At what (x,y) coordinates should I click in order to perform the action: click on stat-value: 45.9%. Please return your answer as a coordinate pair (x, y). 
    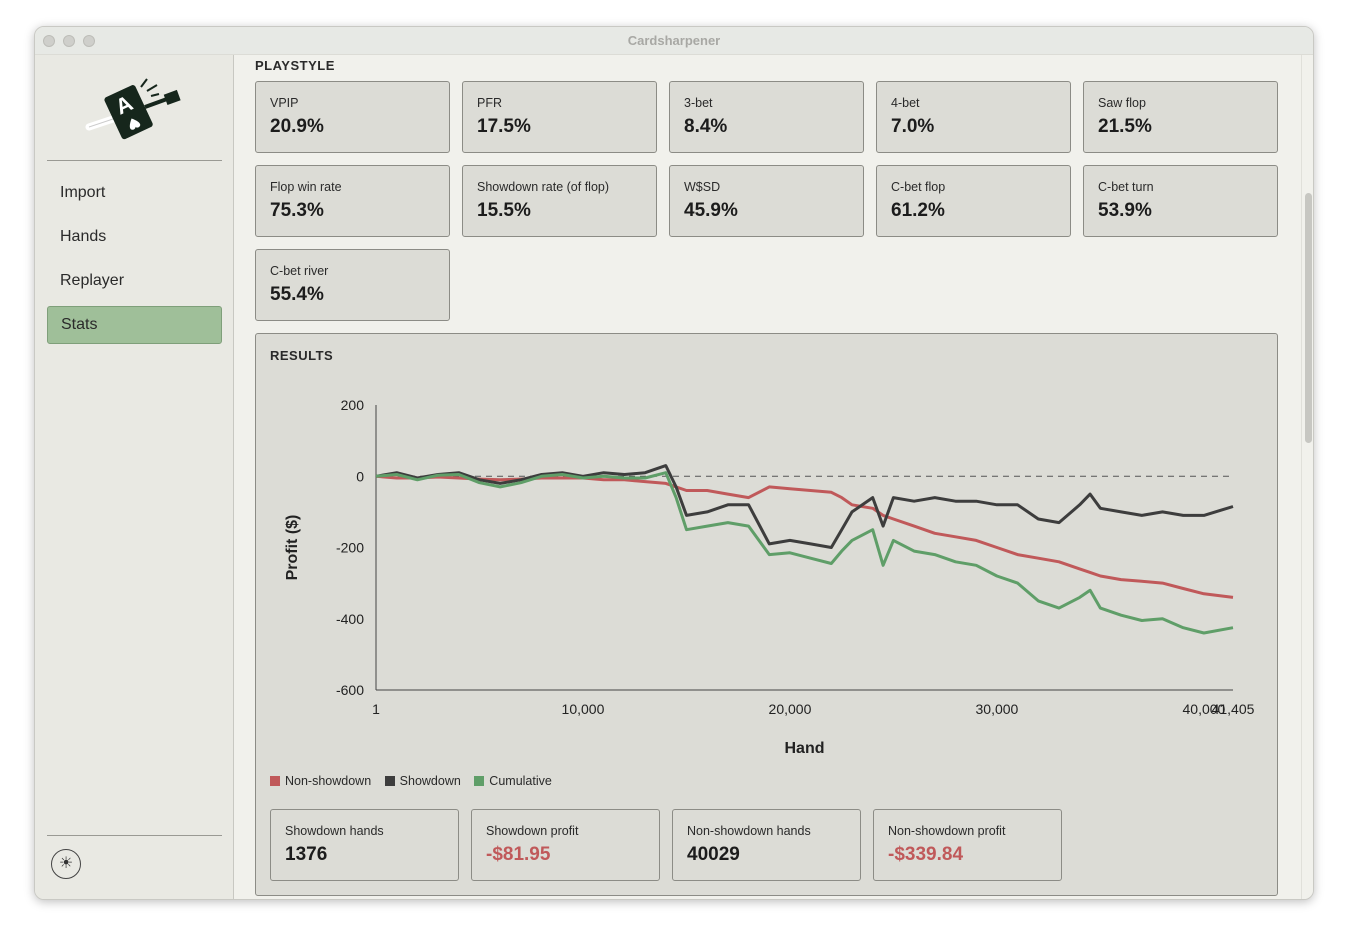
    Looking at the image, I should click on (711, 210).